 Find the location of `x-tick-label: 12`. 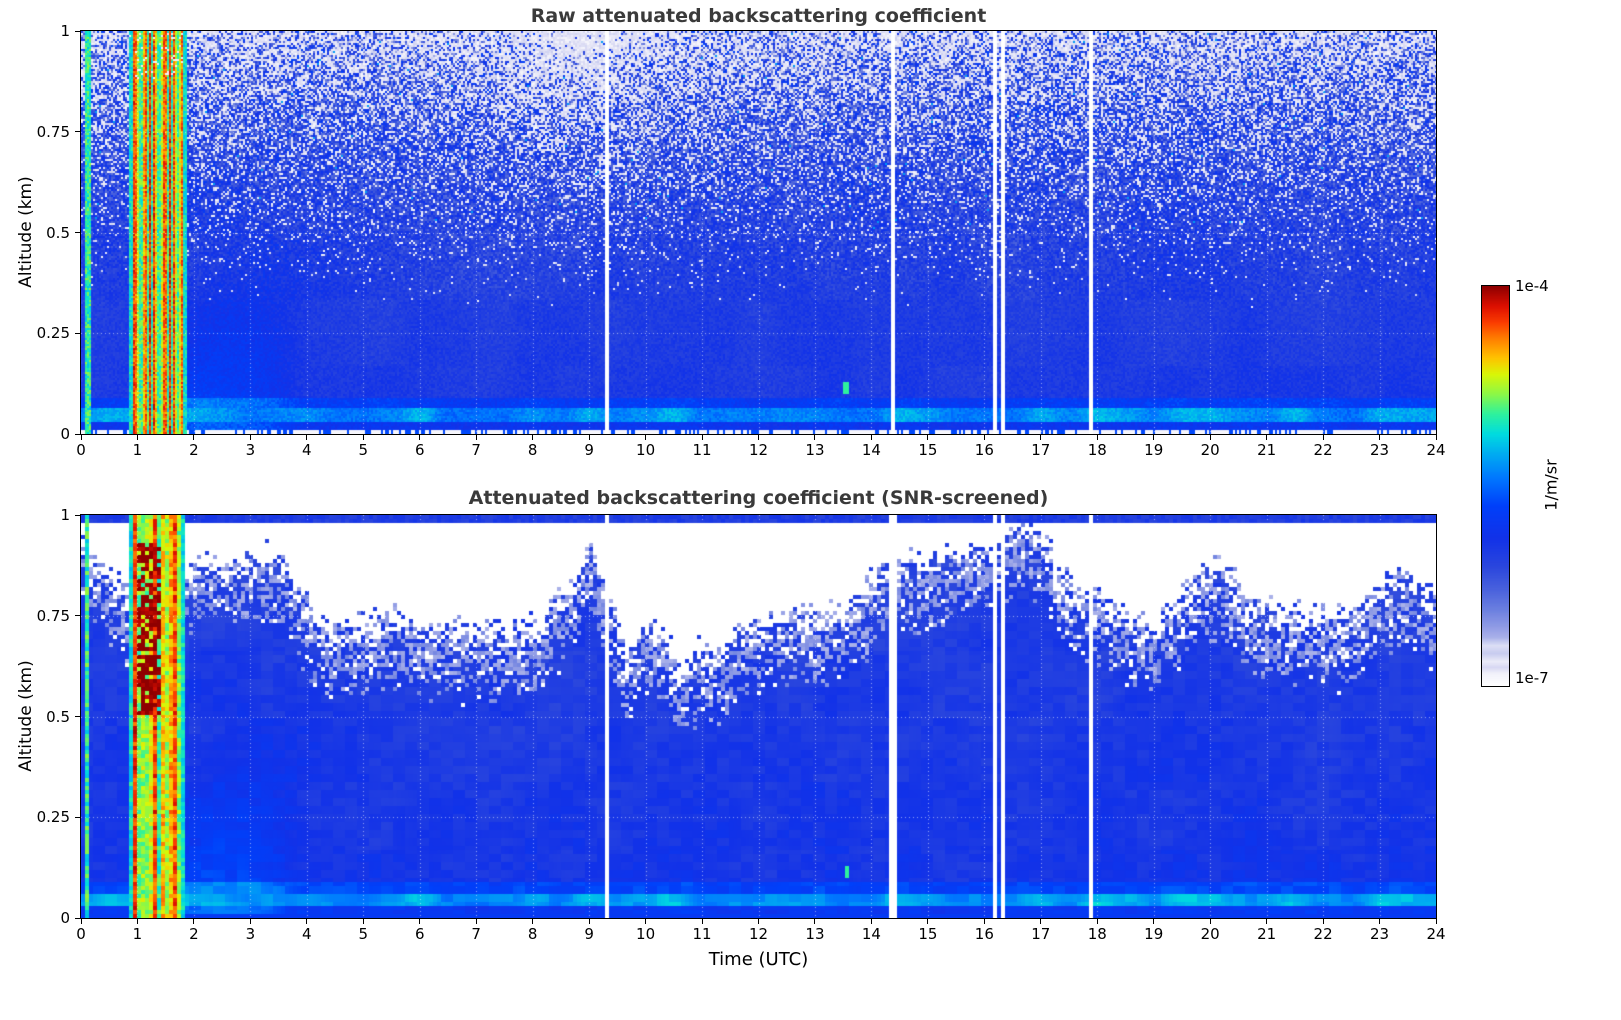

x-tick-label: 12 is located at coordinates (758, 934).